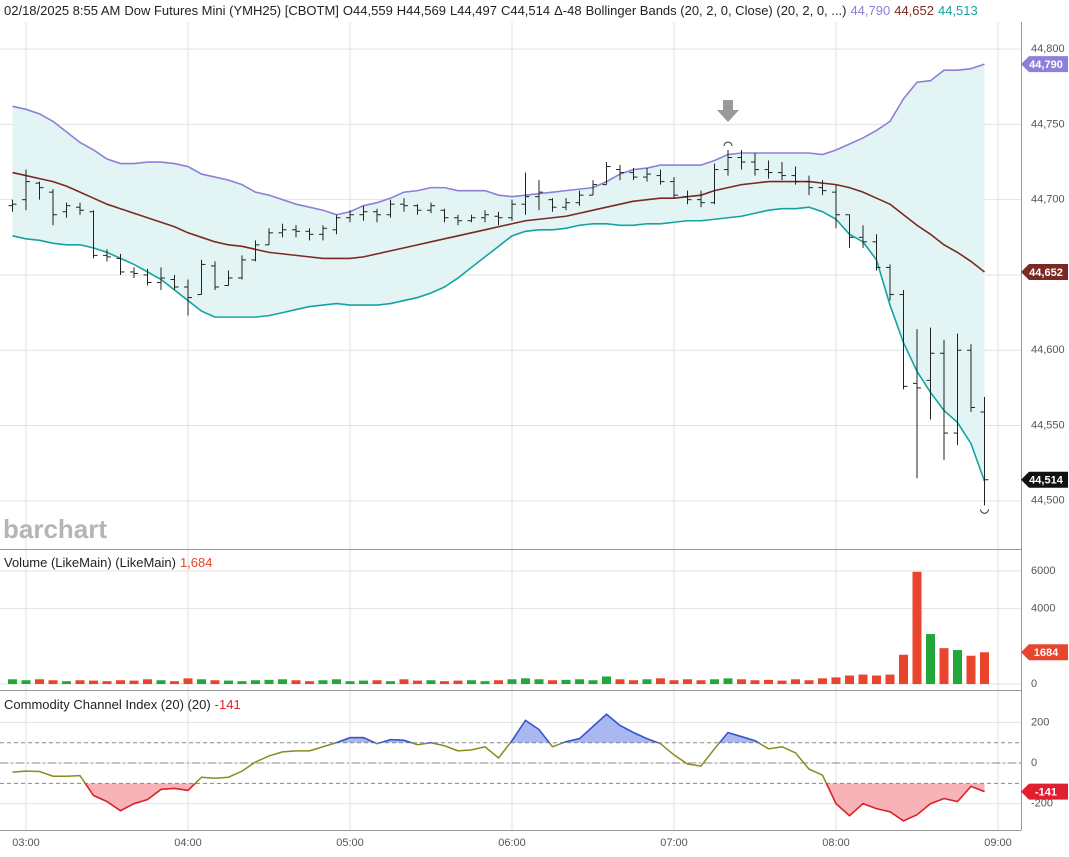  I want to click on band-value: 44,513, so click(957, 10).